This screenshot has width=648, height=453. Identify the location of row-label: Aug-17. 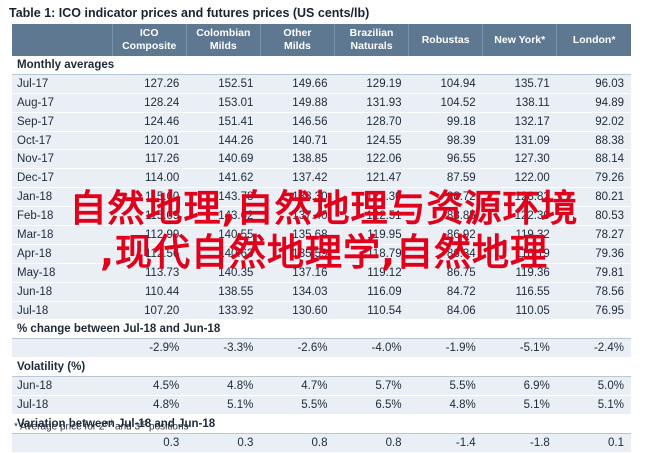
(62, 103).